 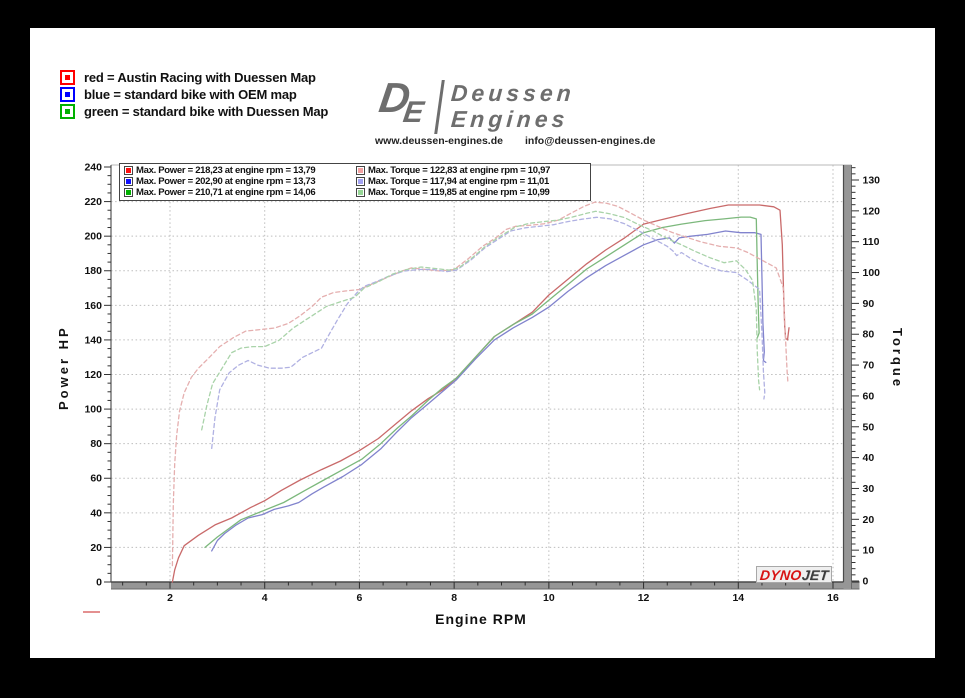 I want to click on x-axis-title: Engine RPM, so click(x=481, y=619).